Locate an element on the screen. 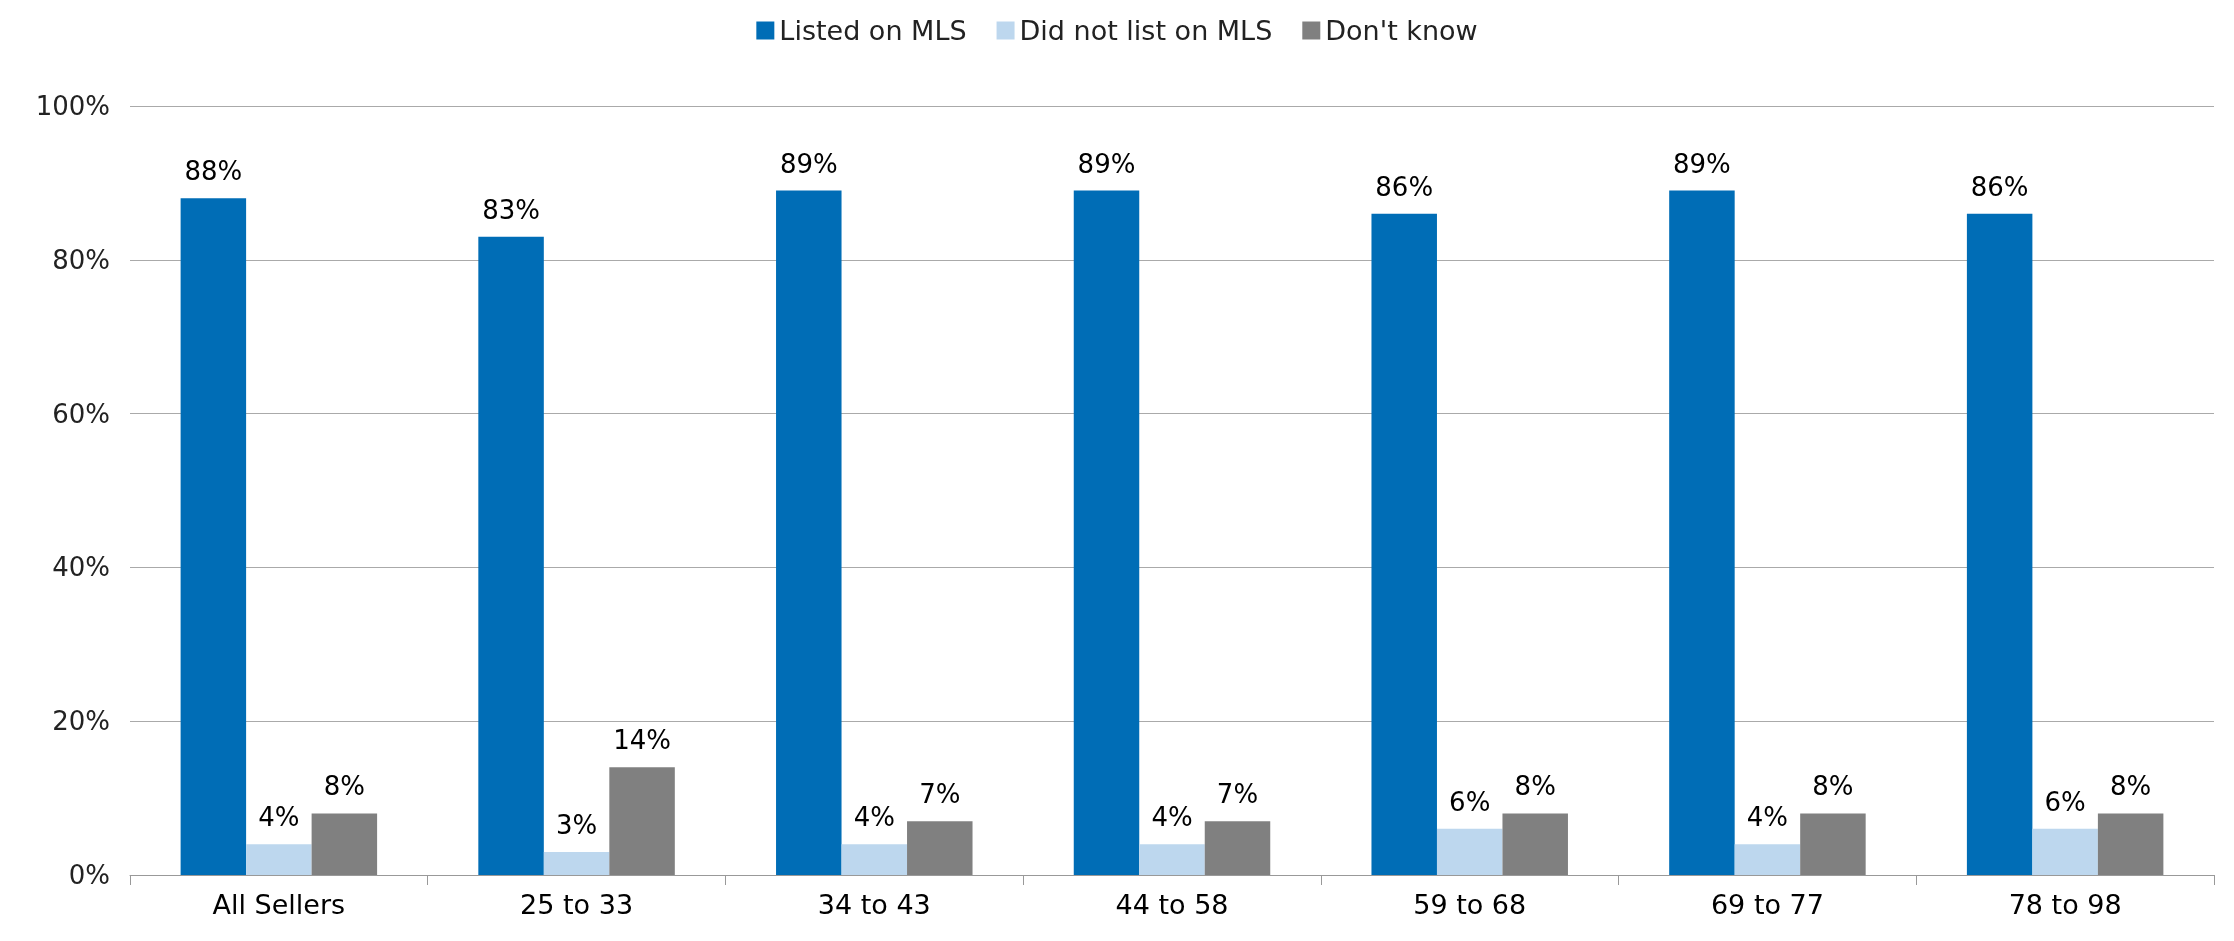 The image size is (2234, 941). x-tick-label: All Sellers is located at coordinates (279, 904).